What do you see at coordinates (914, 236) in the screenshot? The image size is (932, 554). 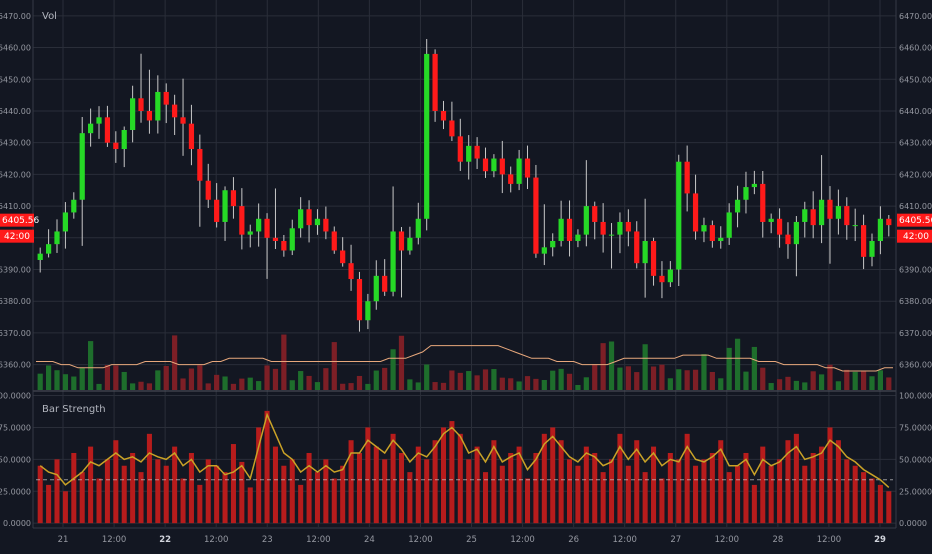 I see `volume-badge-right: 42:00` at bounding box center [914, 236].